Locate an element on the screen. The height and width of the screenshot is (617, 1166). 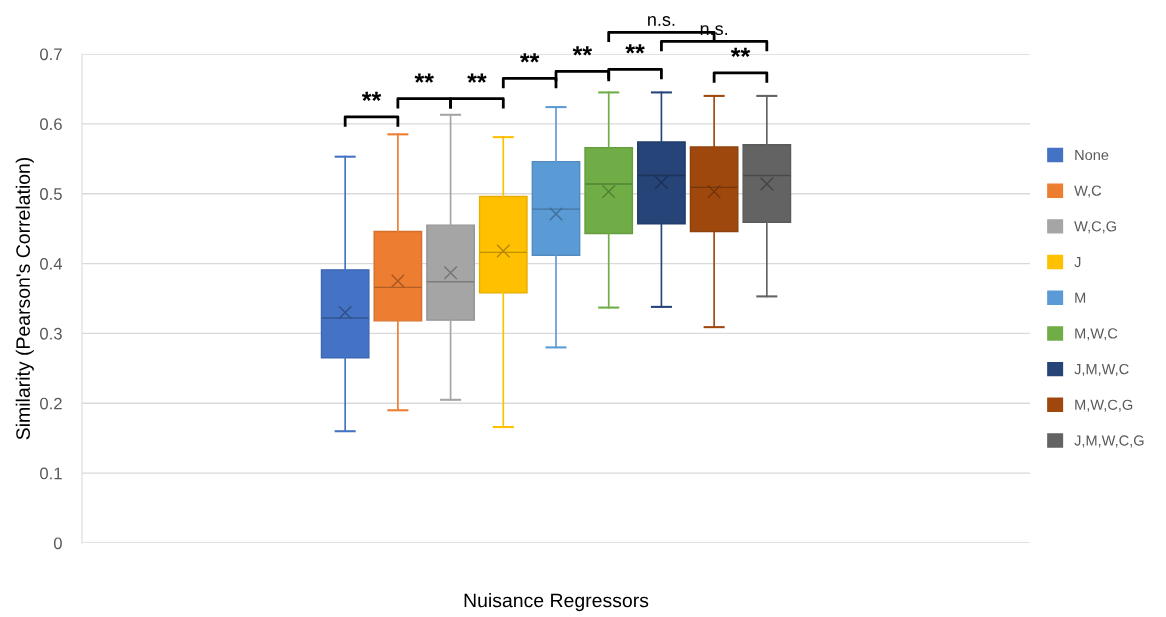
legend-label: J is located at coordinates (1077, 262).